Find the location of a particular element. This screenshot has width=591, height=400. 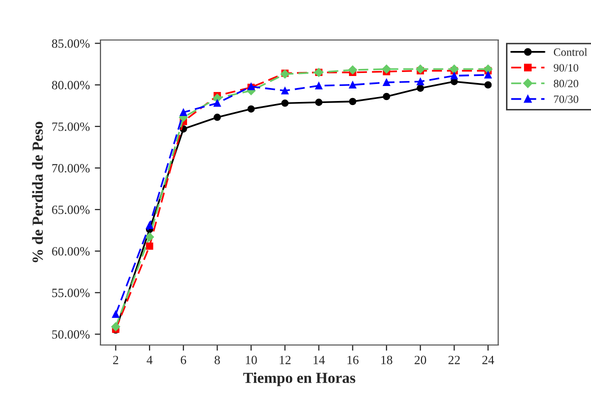

x-tick-label: 12 is located at coordinates (285, 360).